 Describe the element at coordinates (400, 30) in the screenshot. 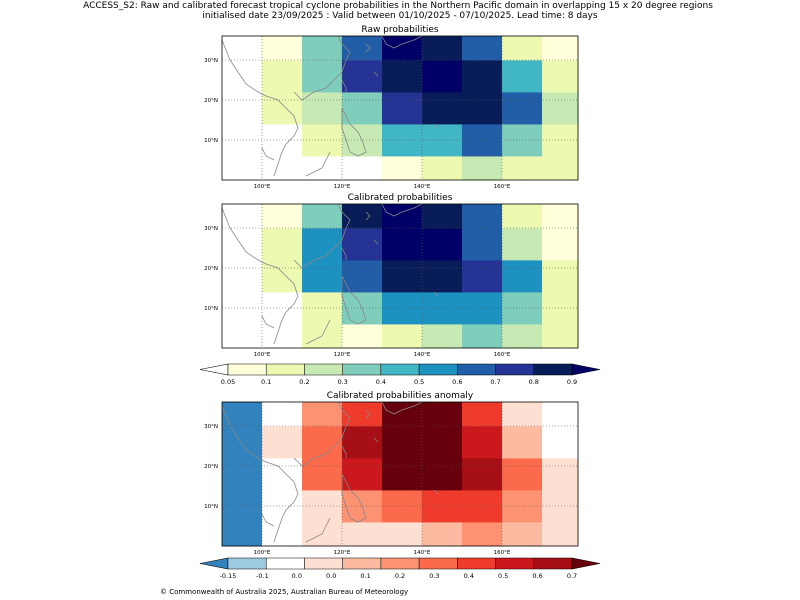

I see `panel-title: Raw probabilities` at that location.